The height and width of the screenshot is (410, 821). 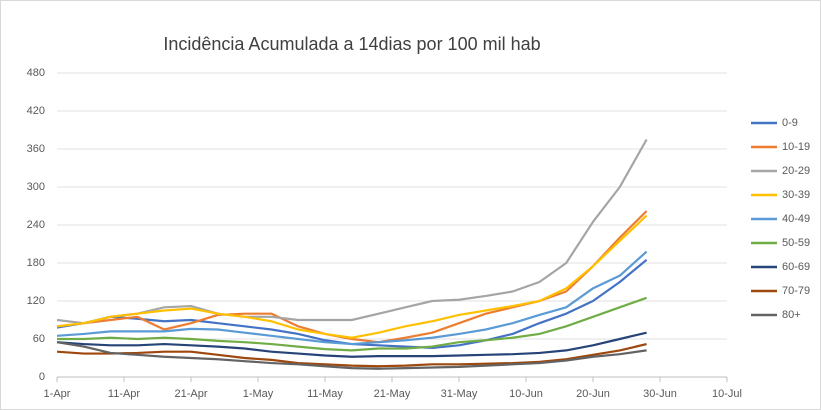 What do you see at coordinates (36, 111) in the screenshot?
I see `y-tick-label: 420` at bounding box center [36, 111].